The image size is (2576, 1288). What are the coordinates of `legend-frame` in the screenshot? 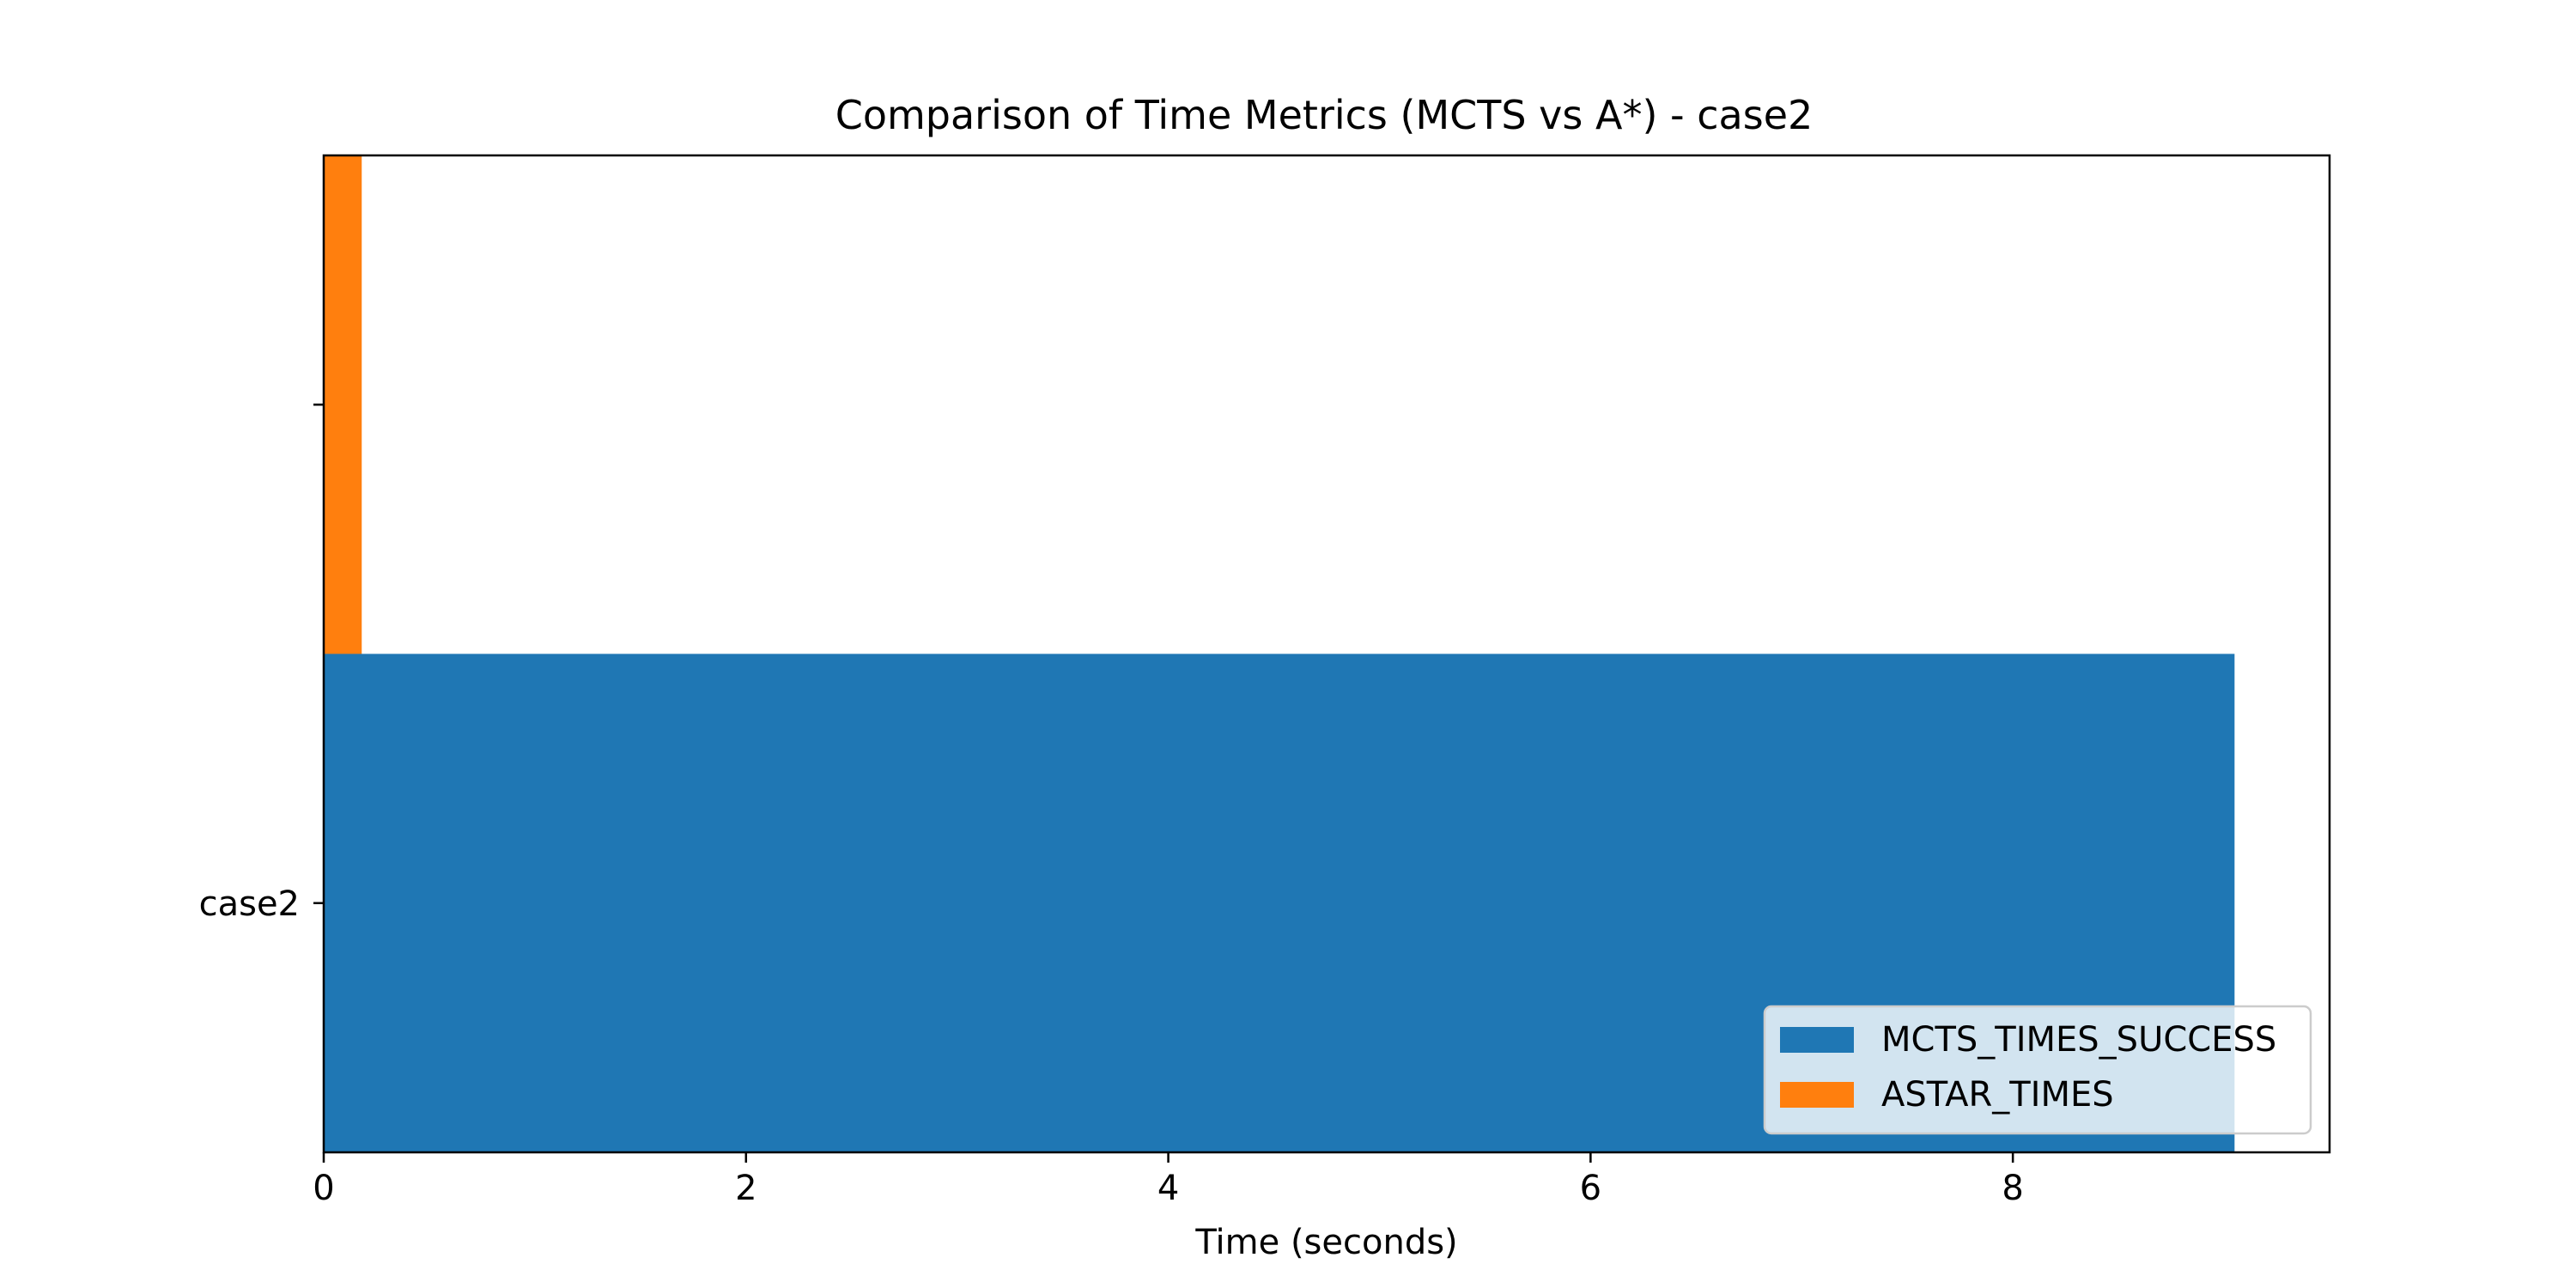 It's located at (2038, 1070).